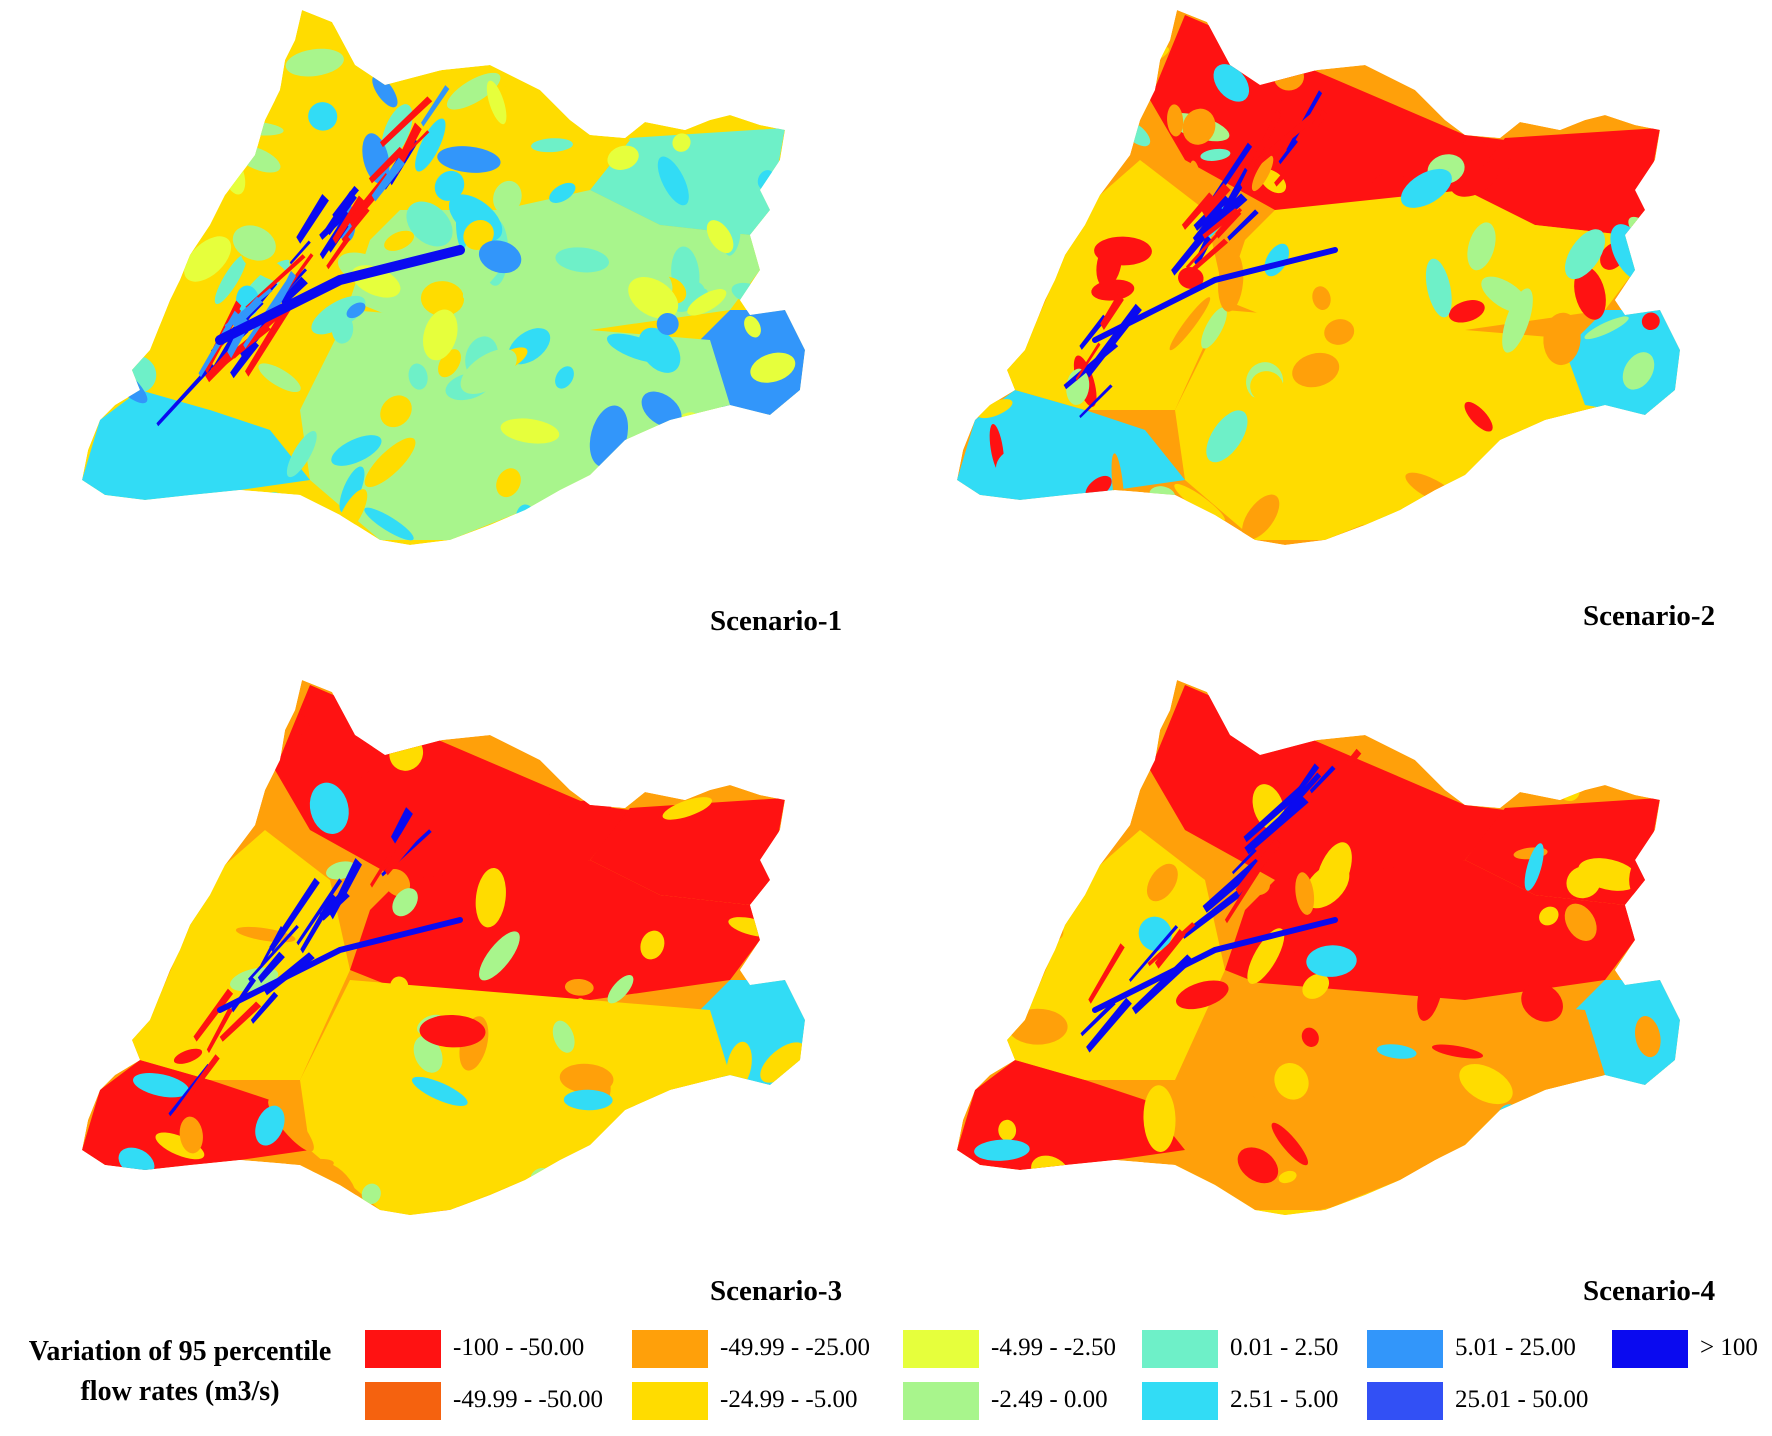 The height and width of the screenshot is (1436, 1772). Describe the element at coordinates (519, 1347) in the screenshot. I see `legend-label: -100 - -50.00` at that location.